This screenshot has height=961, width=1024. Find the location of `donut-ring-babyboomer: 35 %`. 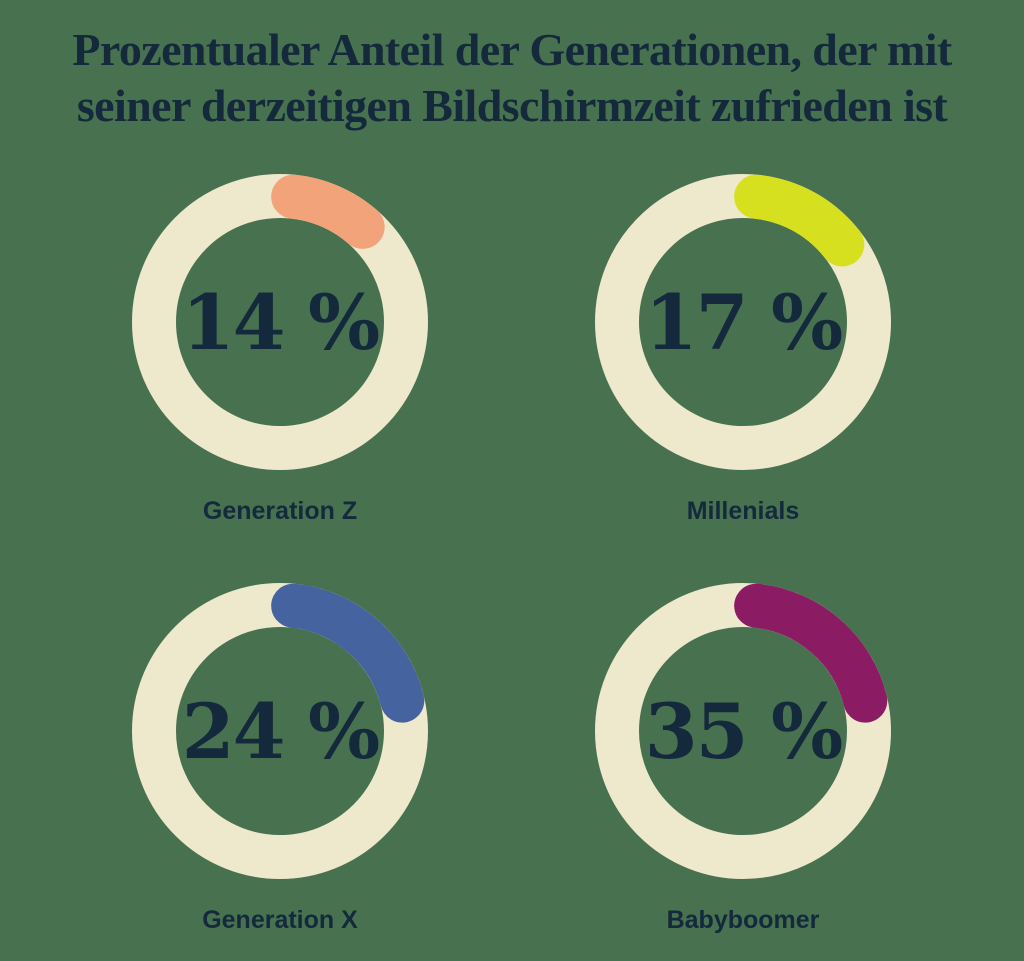

donut-ring-babyboomer: 35 % is located at coordinates (743, 731).